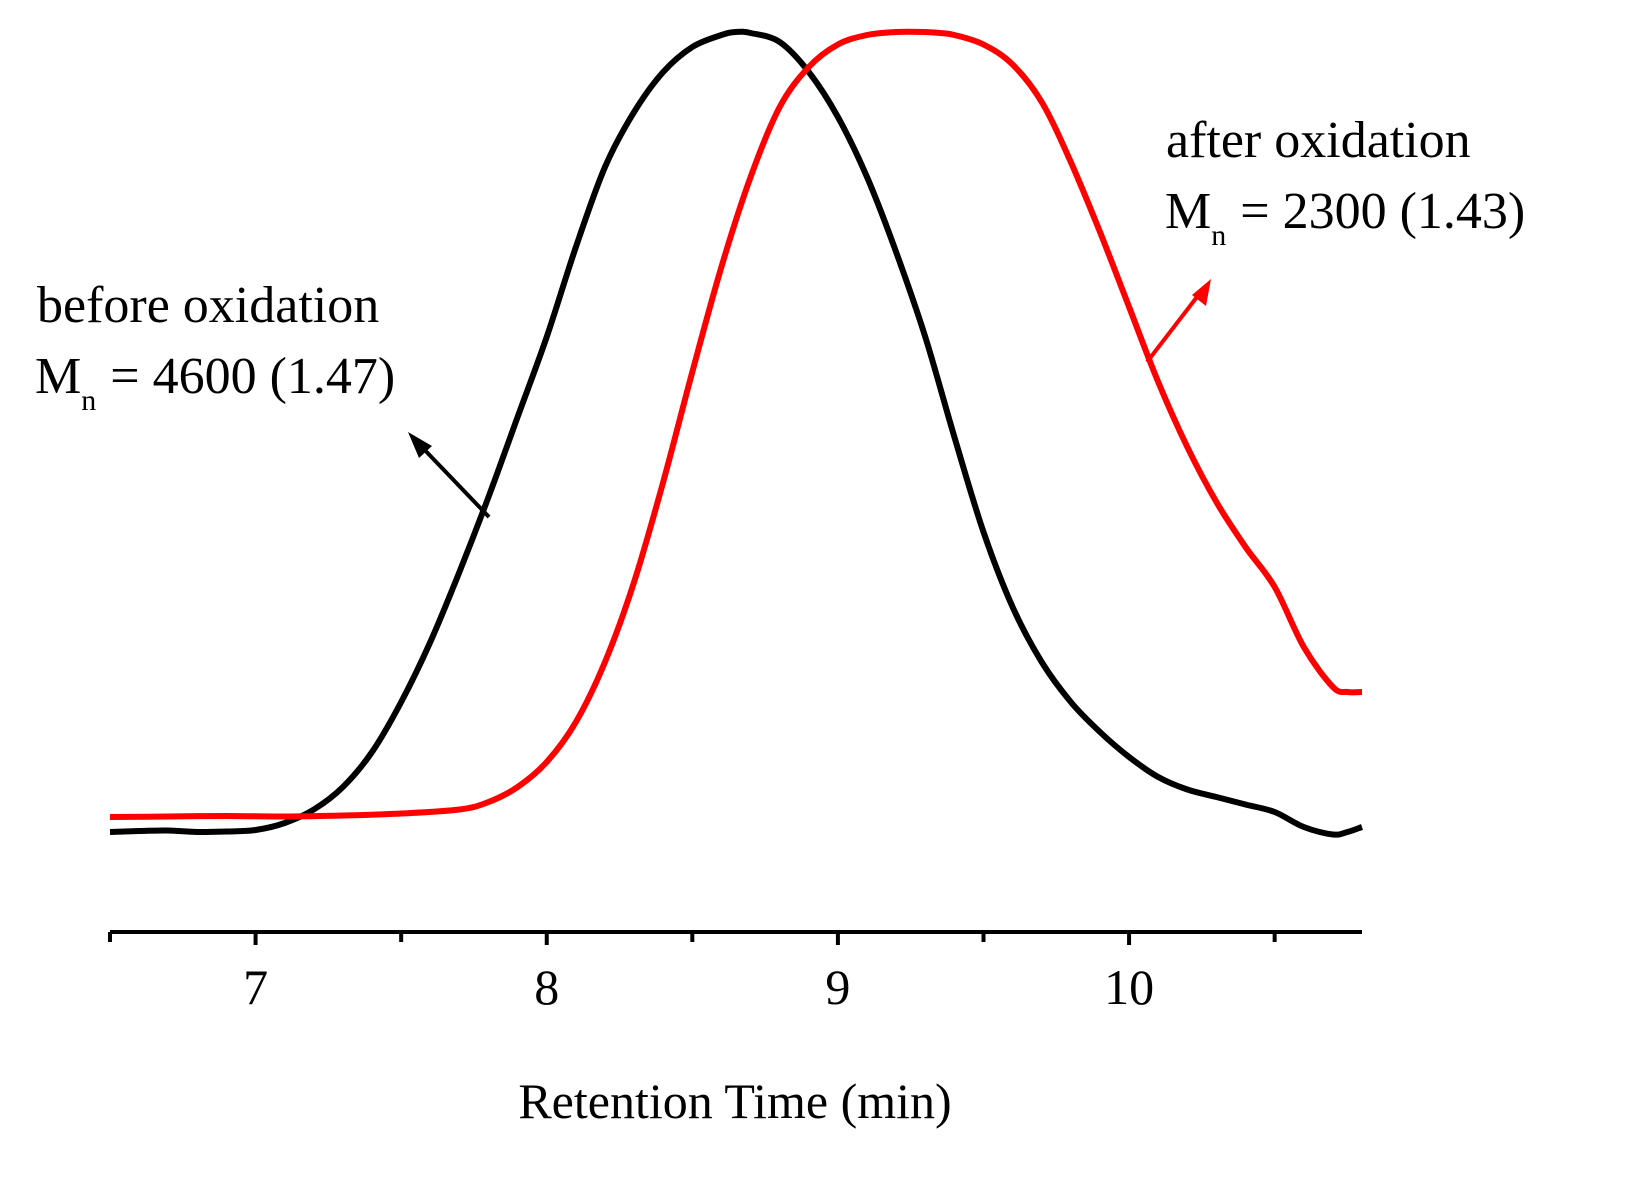 The image size is (1645, 1189). Describe the element at coordinates (1382, 211) in the screenshot. I see `after-oxidation-mn-value: = 2300 (1.43)` at that location.